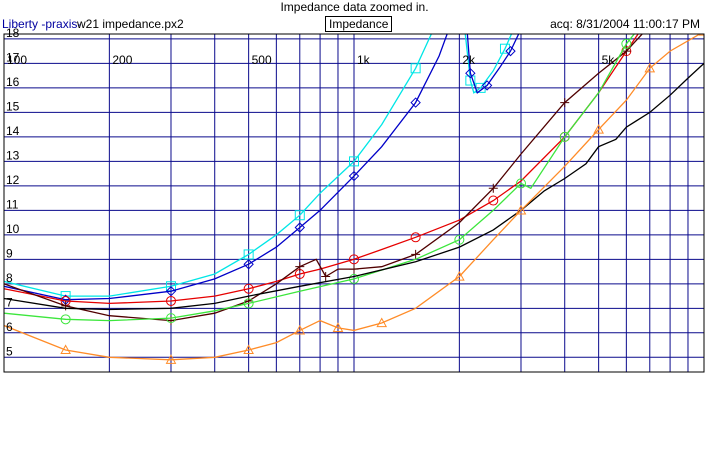 This screenshot has height=472, width=709. What do you see at coordinates (9, 278) in the screenshot?
I see `y-tick-label: 8` at bounding box center [9, 278].